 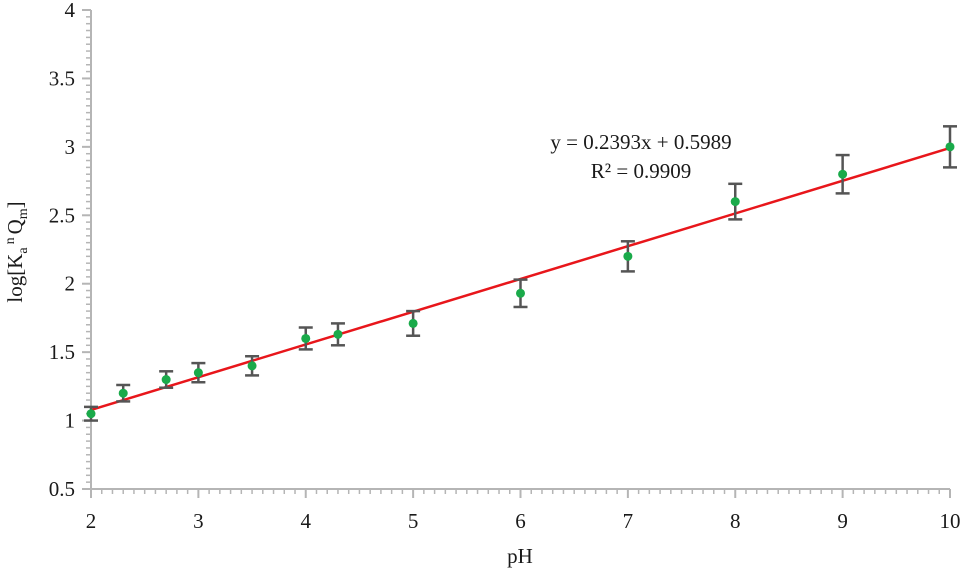 What do you see at coordinates (62, 352) in the screenshot?
I see `y-tick-label: 1.5` at bounding box center [62, 352].